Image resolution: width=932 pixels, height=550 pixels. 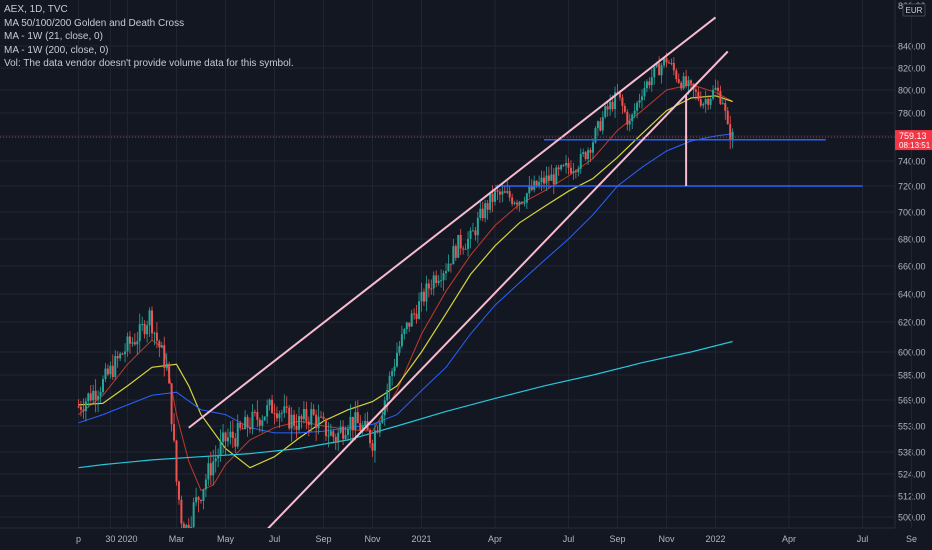 What do you see at coordinates (617, 539) in the screenshot?
I see `time-tick-label: Sep` at bounding box center [617, 539].